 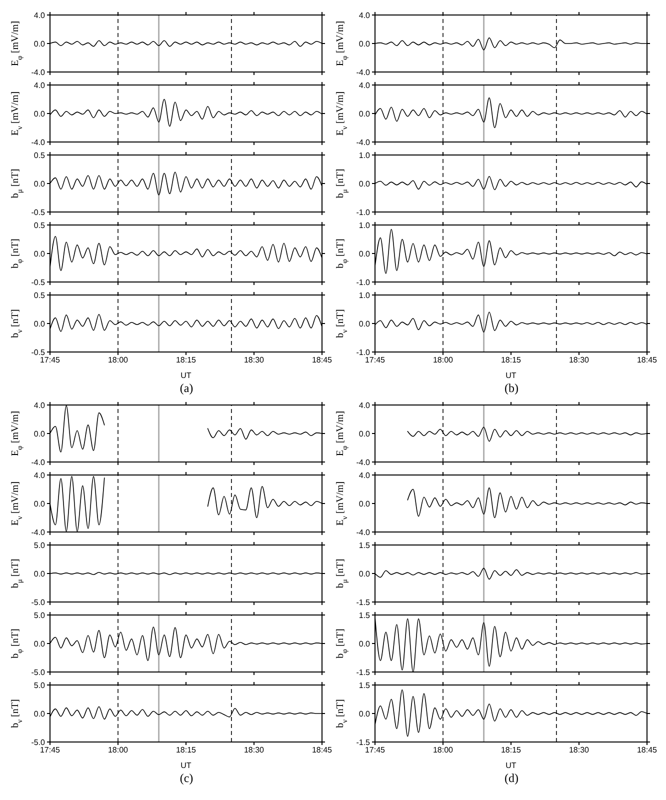 I want to click on text: (c), so click(x=187, y=778).